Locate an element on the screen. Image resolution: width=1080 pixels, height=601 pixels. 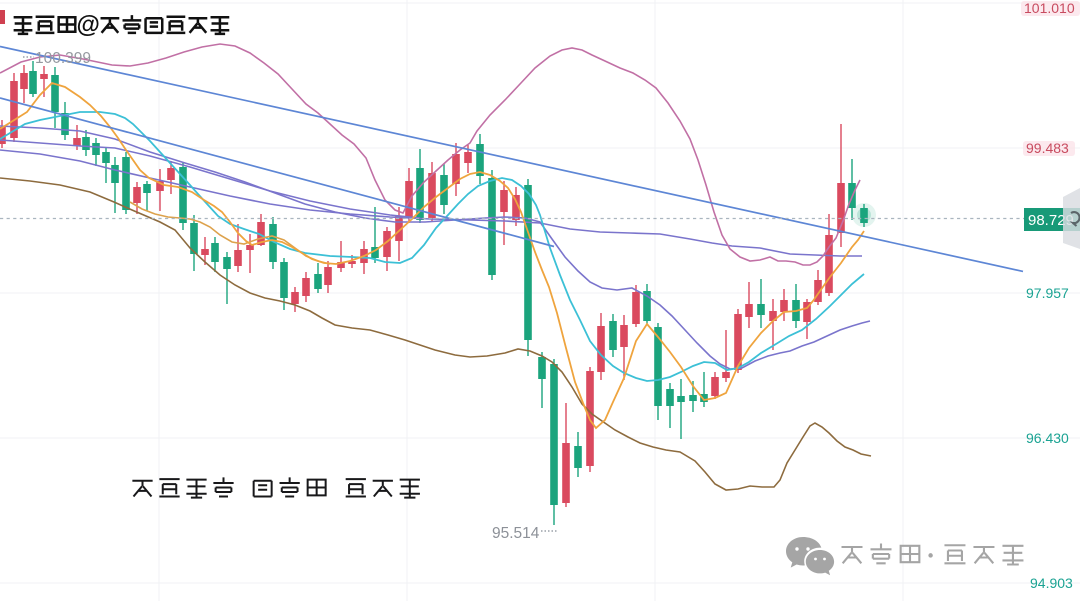
svg-text: 95.514 is located at coordinates (516, 533).